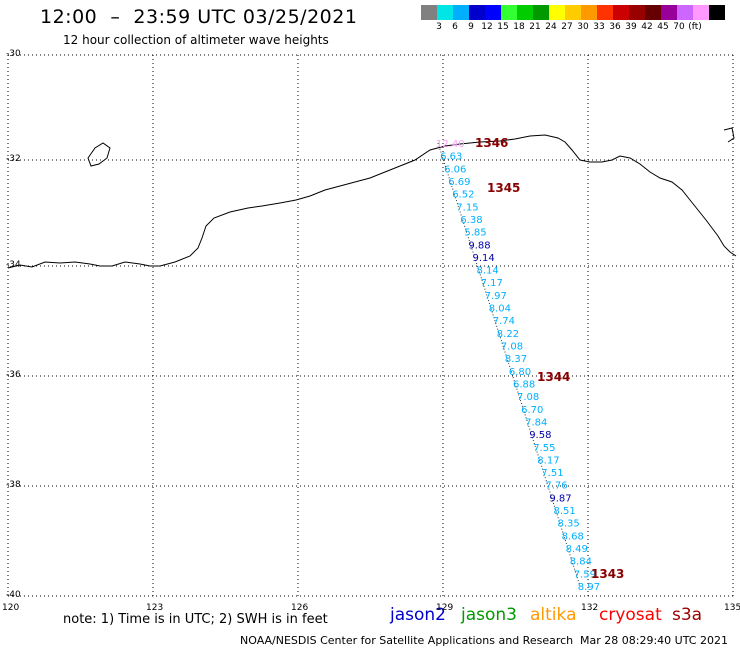 This screenshot has width=740, height=650. Describe the element at coordinates (155, 608) in the screenshot. I see `longitude-label: 123` at that location.